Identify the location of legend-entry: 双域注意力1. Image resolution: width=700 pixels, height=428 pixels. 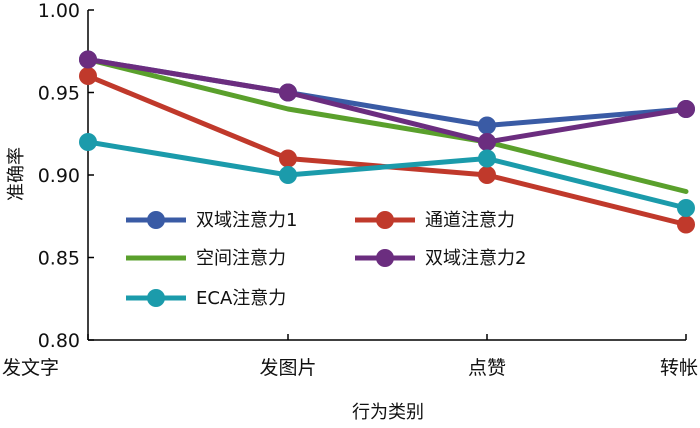
(211, 220).